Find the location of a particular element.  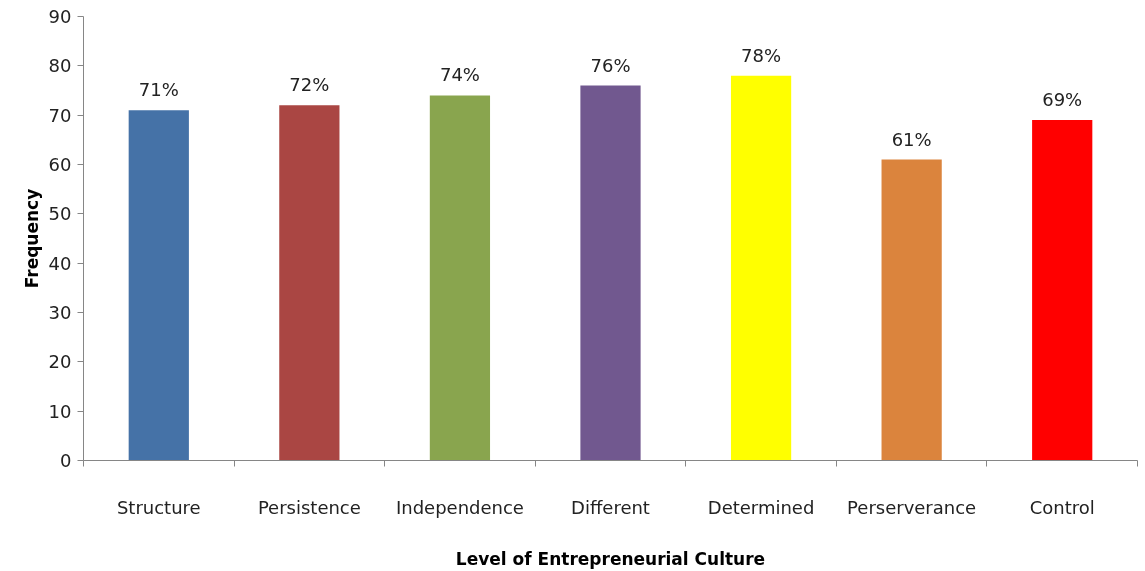

x-tick-label: Determined is located at coordinates (761, 507).